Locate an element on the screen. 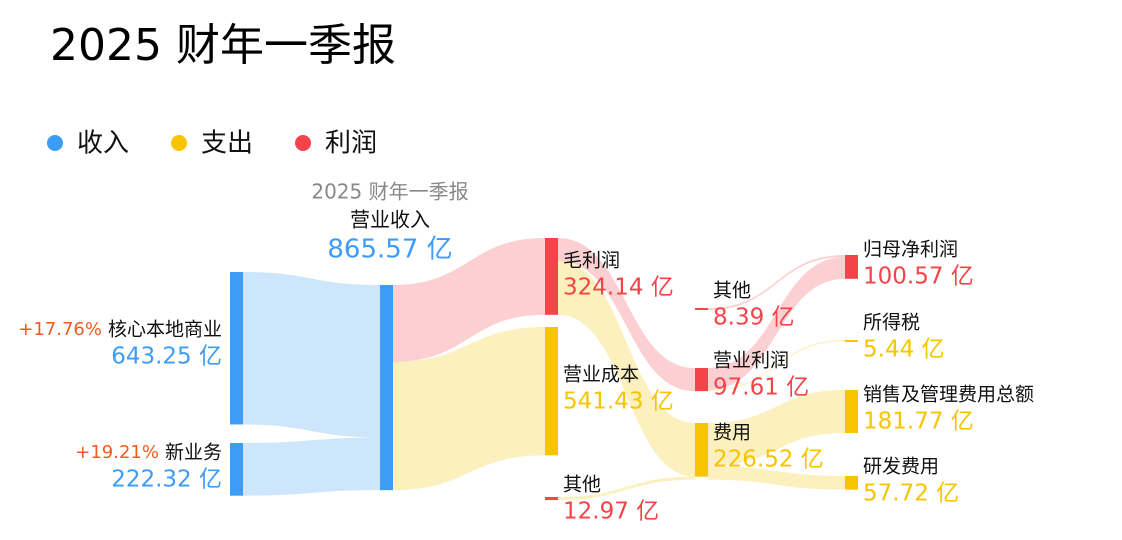 The height and width of the screenshot is (540, 1122). legend-label: 利润 is located at coordinates (351, 144).